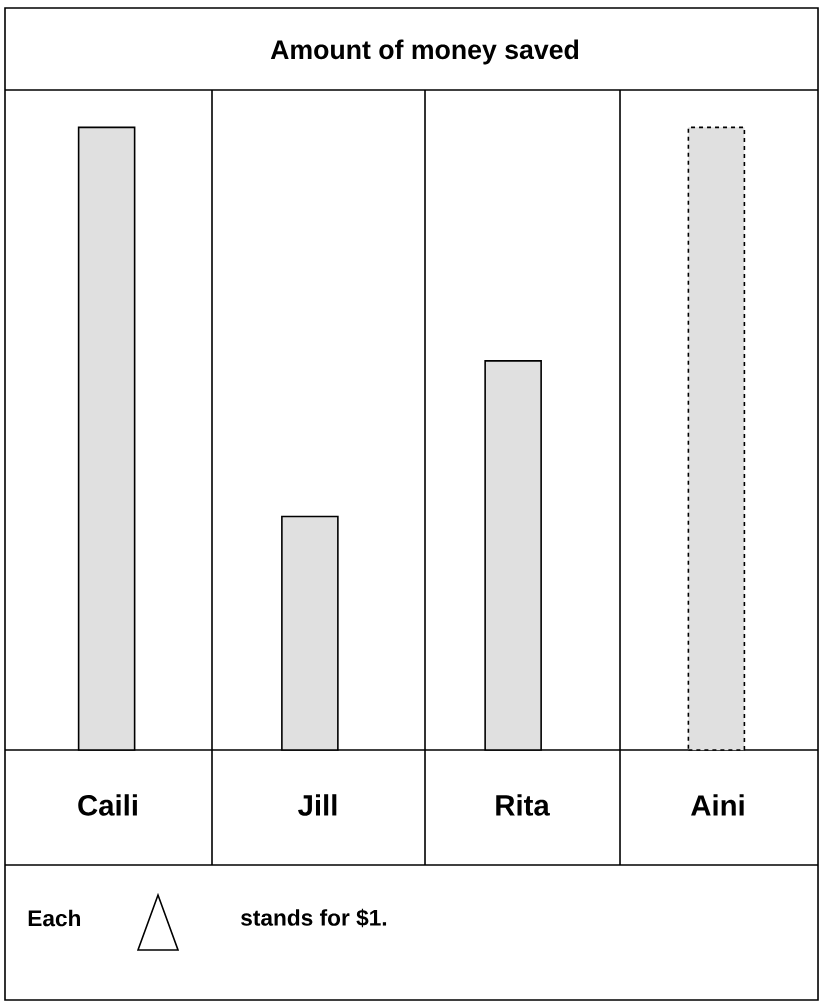  What do you see at coordinates (107, 805) in the screenshot?
I see `x-tick-label: Caili` at bounding box center [107, 805].